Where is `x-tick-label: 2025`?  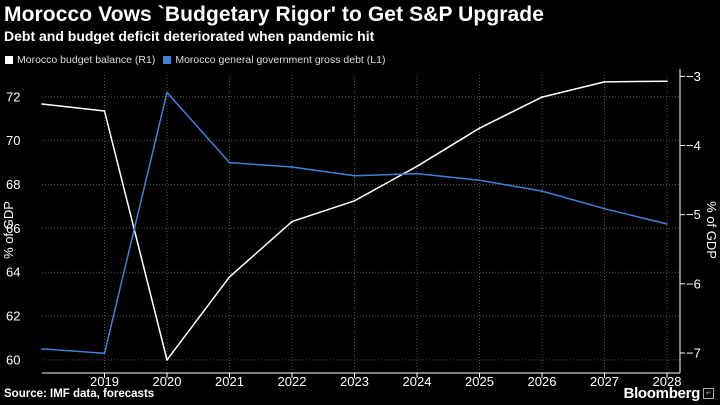
x-tick-label: 2025 is located at coordinates (479, 381).